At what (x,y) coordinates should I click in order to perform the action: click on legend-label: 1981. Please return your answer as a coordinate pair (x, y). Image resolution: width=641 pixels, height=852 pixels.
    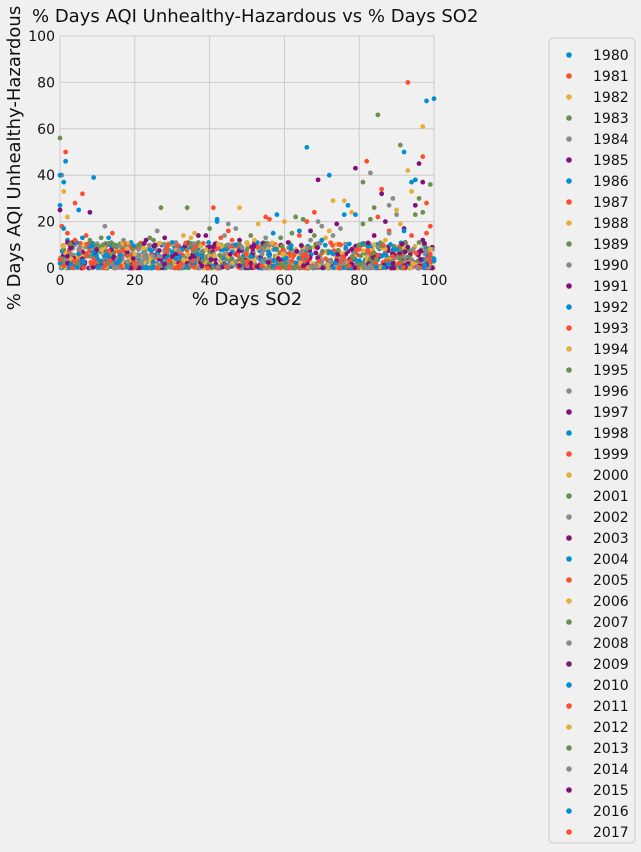
    Looking at the image, I should click on (611, 77).